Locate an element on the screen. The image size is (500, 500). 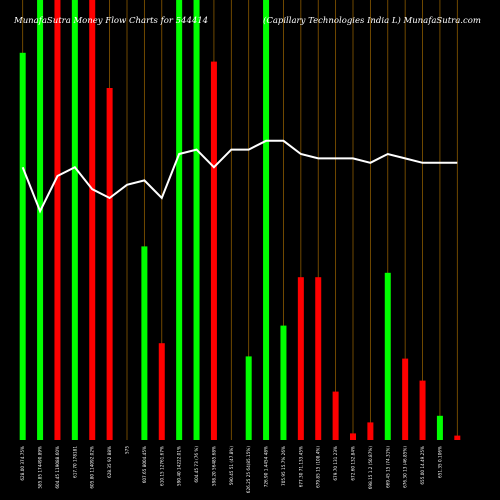
x-tick-label: 672.60 132.84% is located at coordinates (353, 463).